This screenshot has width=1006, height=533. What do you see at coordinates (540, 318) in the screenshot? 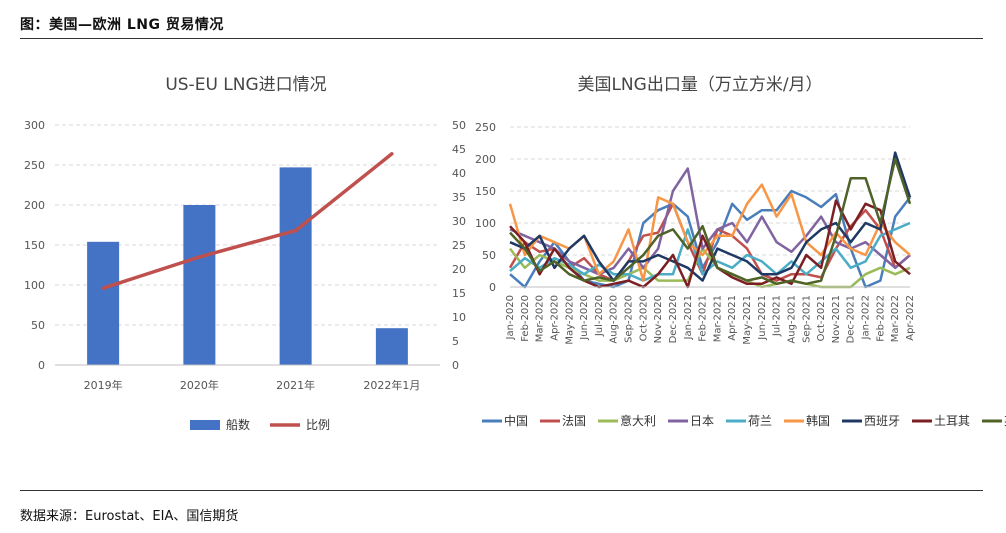
I see `right-x-tick: Mar-2020` at bounding box center [540, 318].